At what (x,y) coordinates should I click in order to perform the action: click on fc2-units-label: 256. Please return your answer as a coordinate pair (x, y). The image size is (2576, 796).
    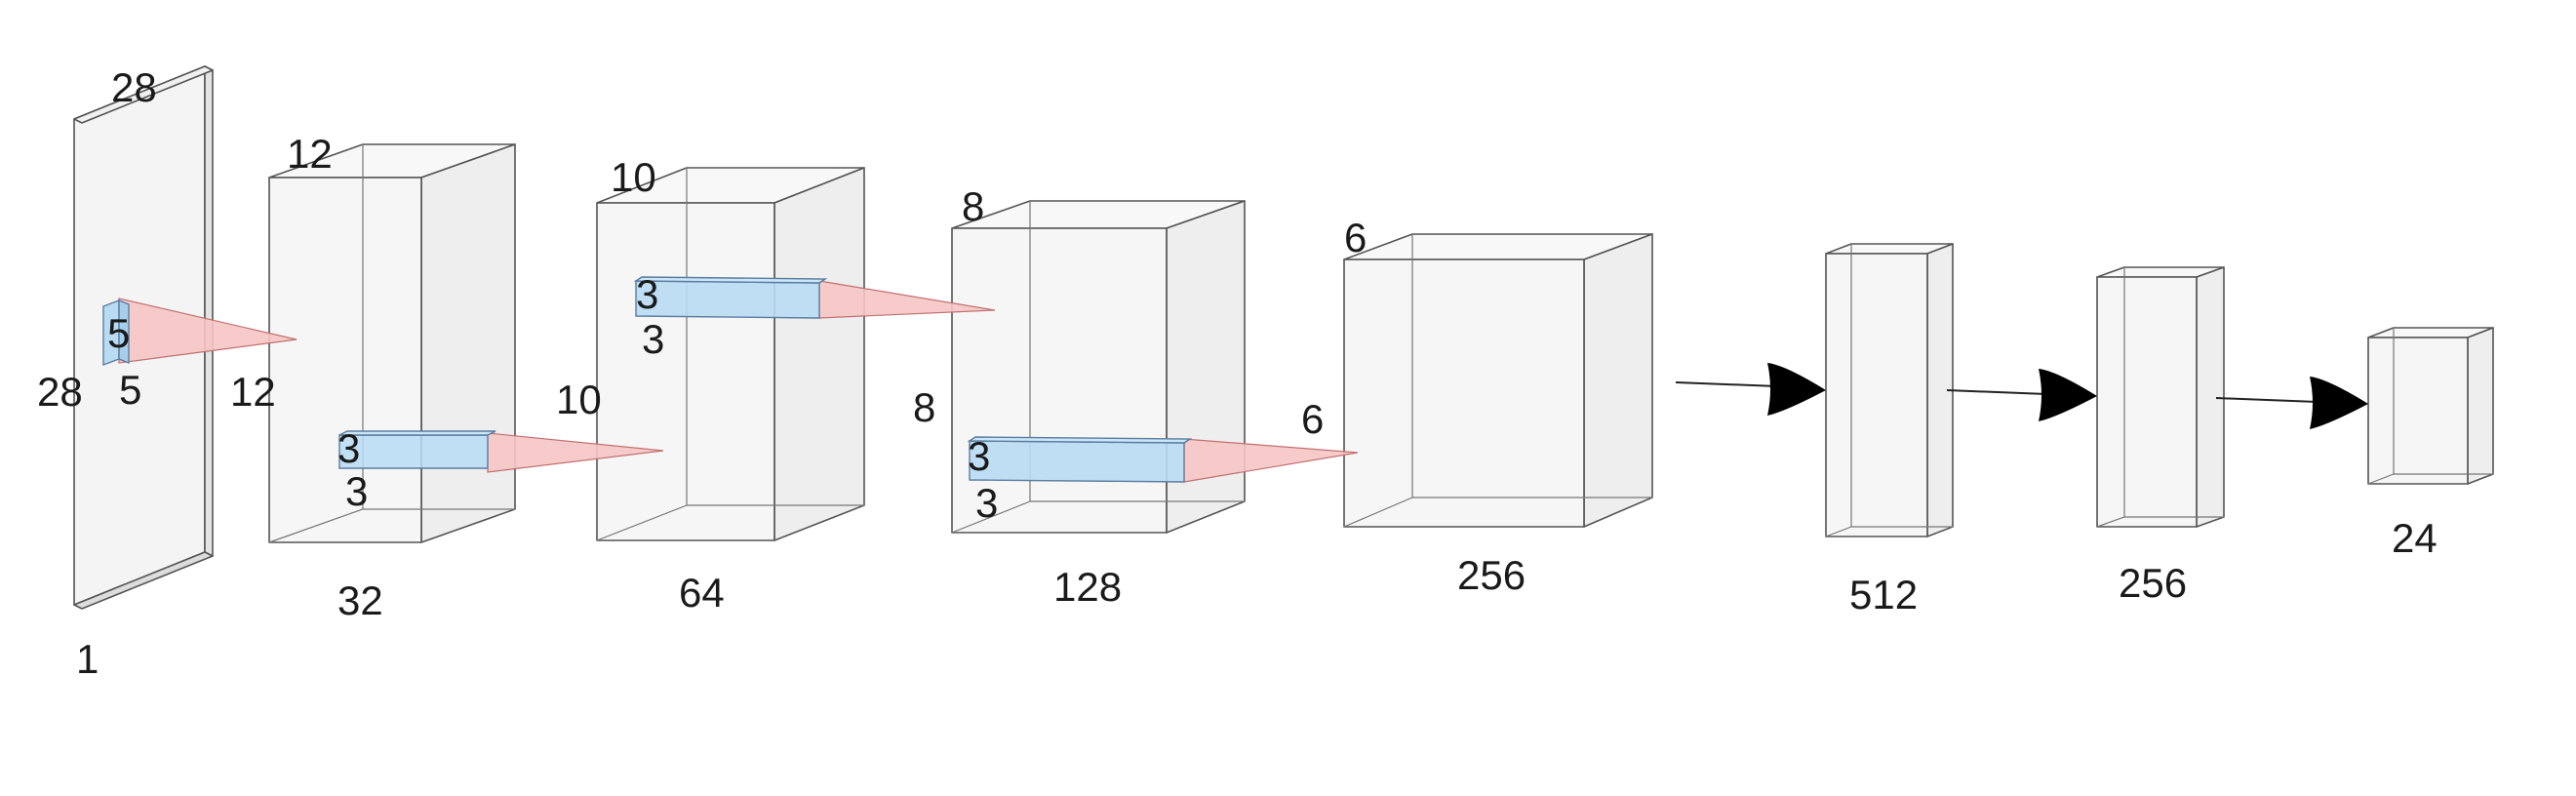
    Looking at the image, I should click on (2153, 583).